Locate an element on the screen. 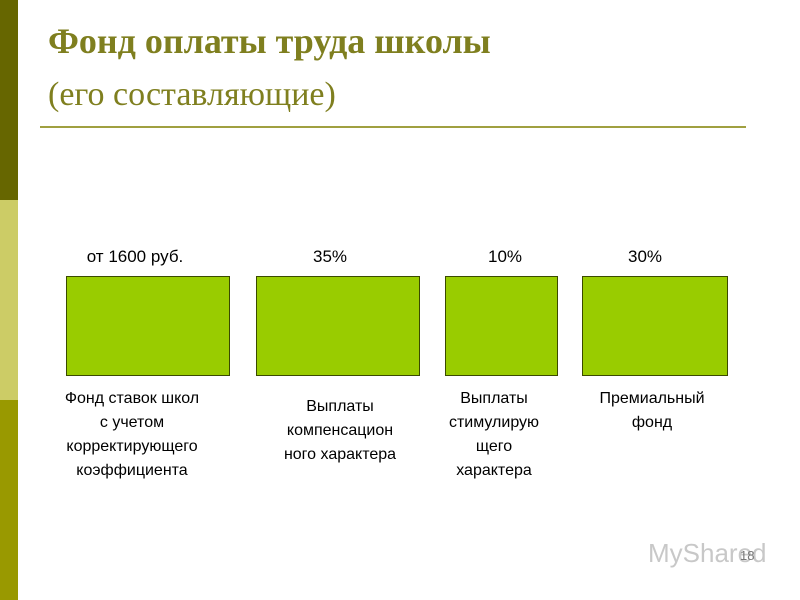 This screenshot has height=600, width=800. stripe-bottom is located at coordinates (9, 500).